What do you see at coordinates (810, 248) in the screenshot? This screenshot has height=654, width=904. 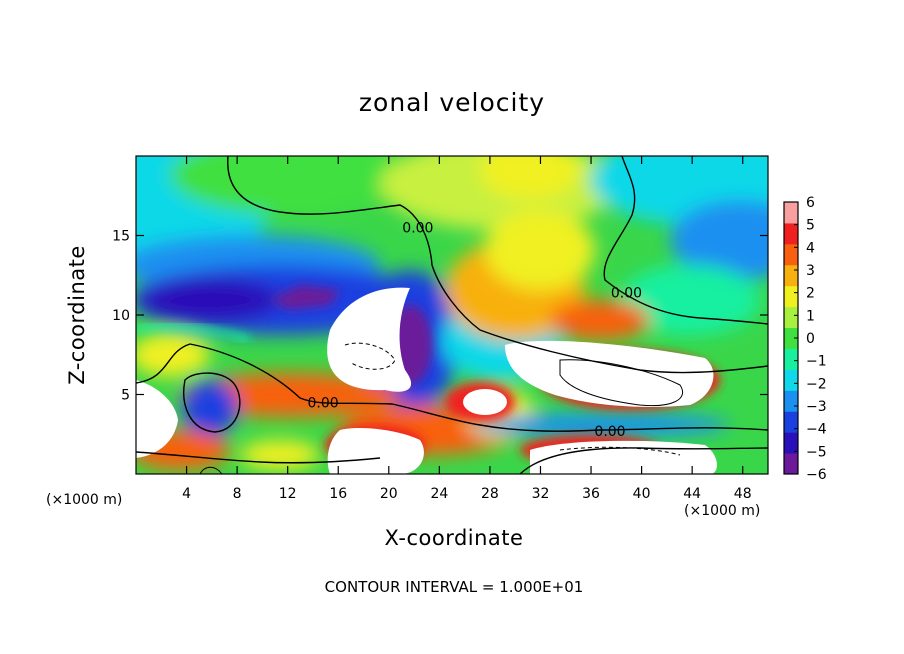 I see `colorbar-label: 4` at bounding box center [810, 248].